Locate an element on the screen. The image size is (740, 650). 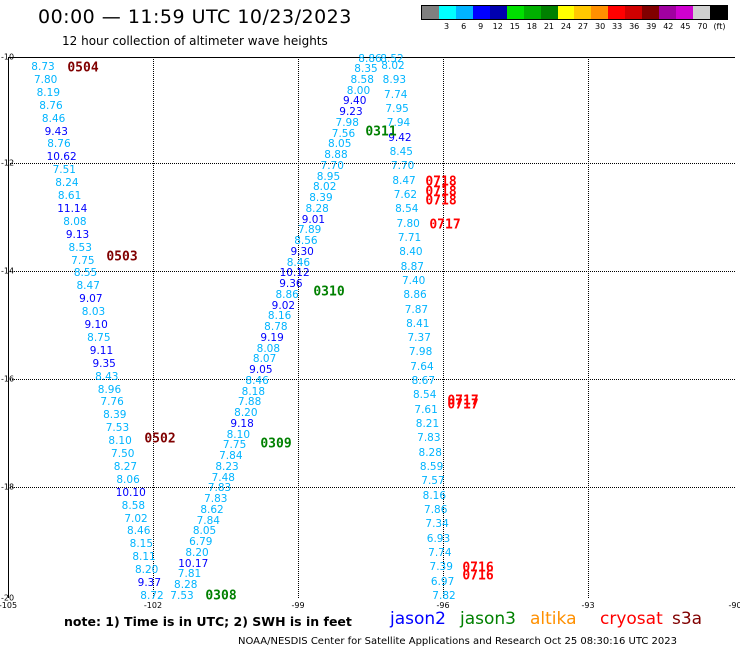
wave-height-value: 8.67 is located at coordinates (423, 380).